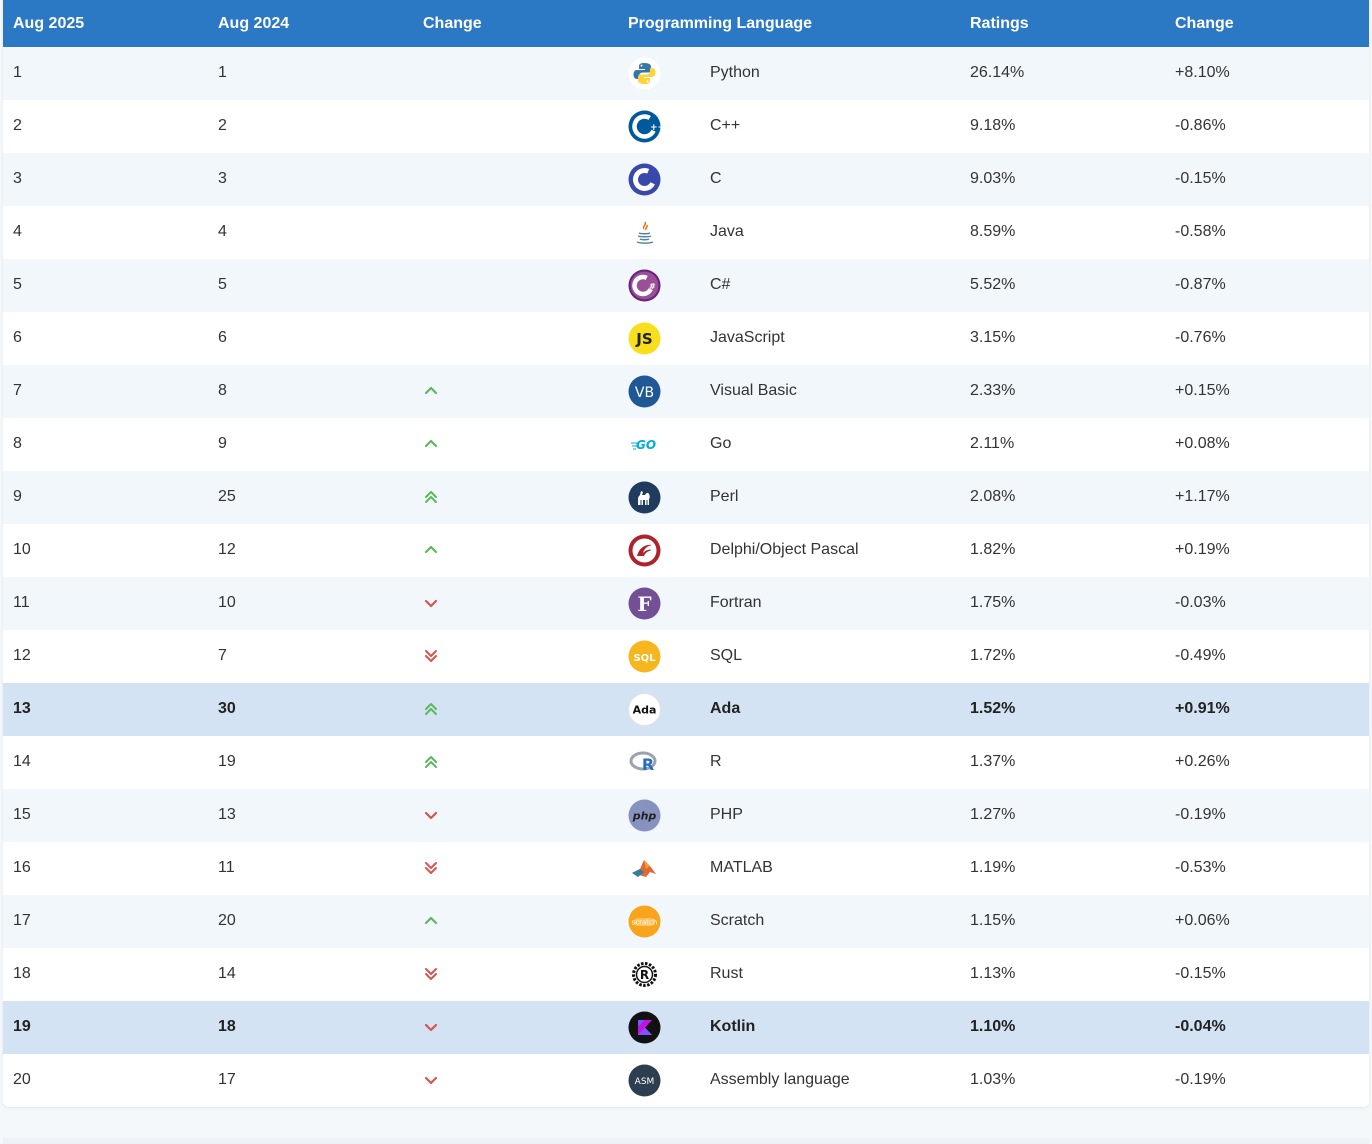 The height and width of the screenshot is (1144, 1372). I want to click on rating-value: 1.75%, so click(993, 602).